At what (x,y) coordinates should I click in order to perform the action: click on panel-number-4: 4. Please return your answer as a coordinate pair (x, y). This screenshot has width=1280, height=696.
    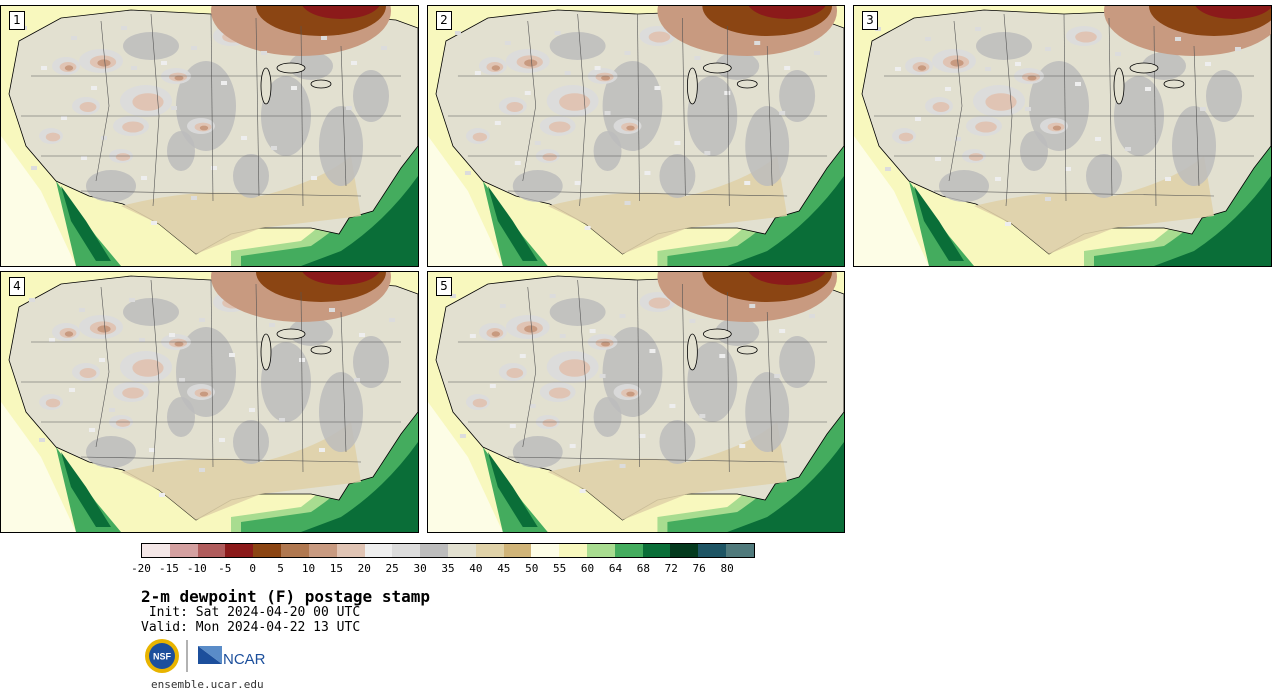
    Looking at the image, I should click on (17, 286).